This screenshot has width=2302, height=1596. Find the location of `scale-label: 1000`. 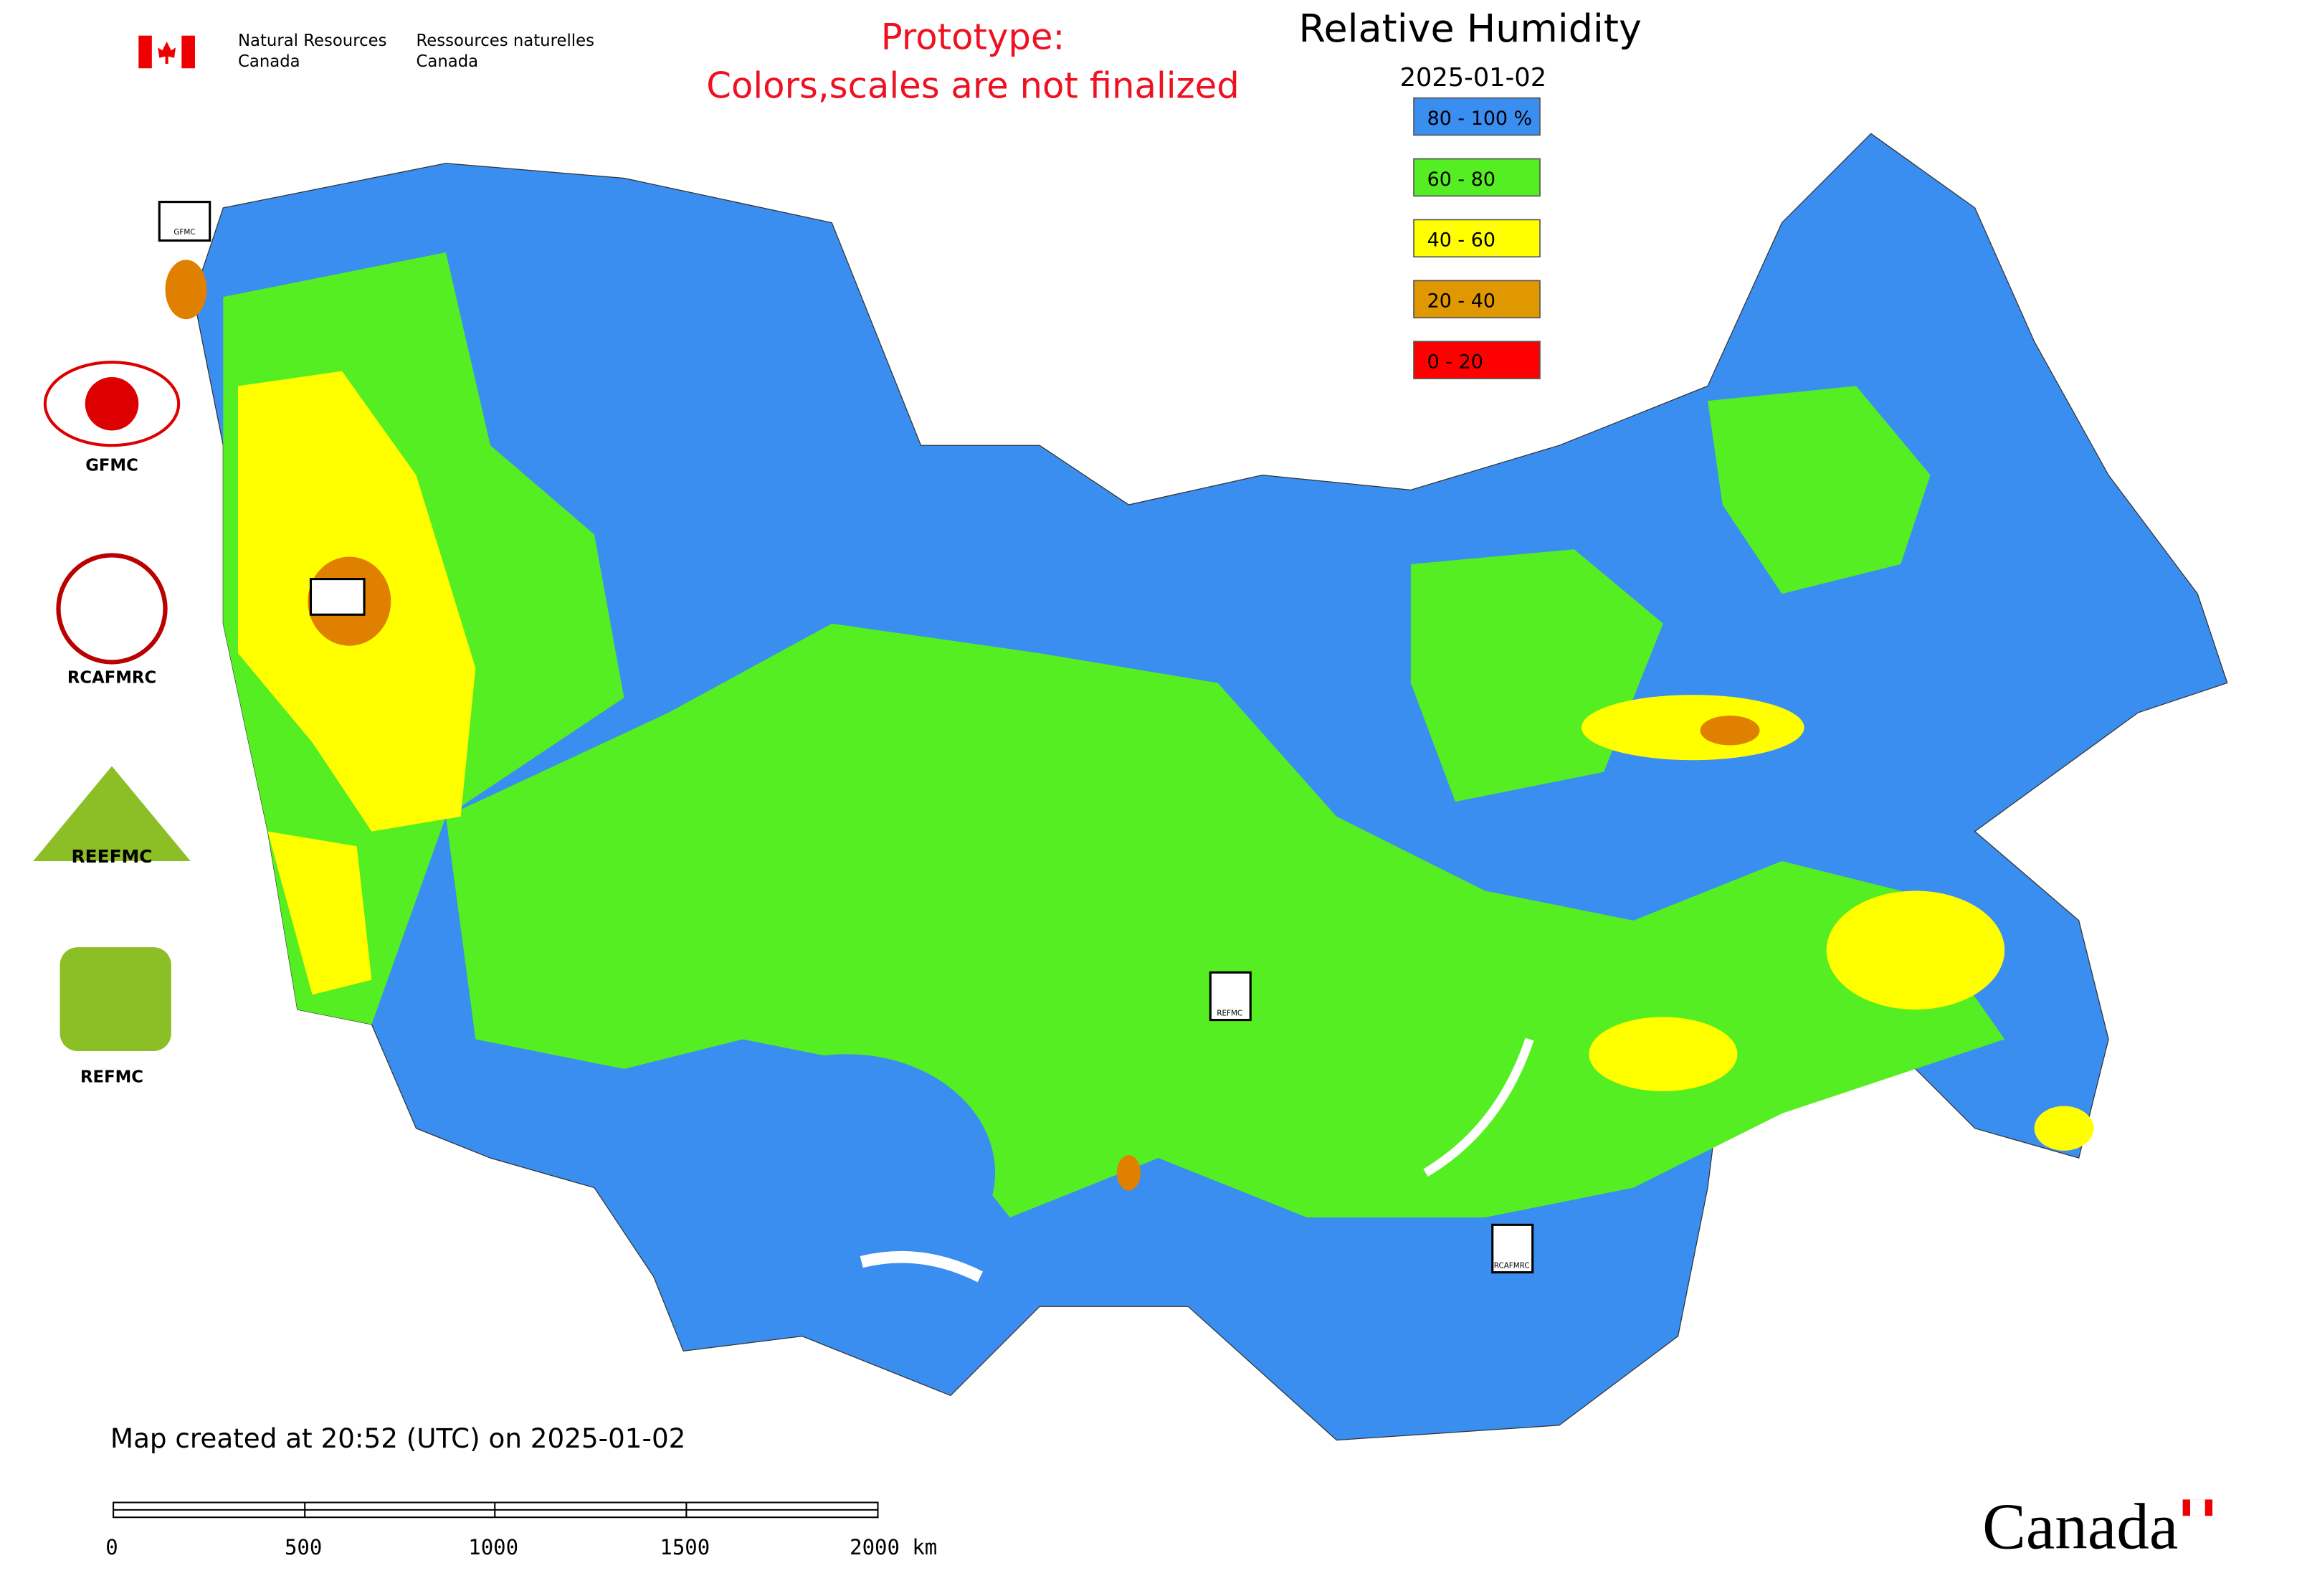

scale-label: 1000 is located at coordinates (493, 1547).